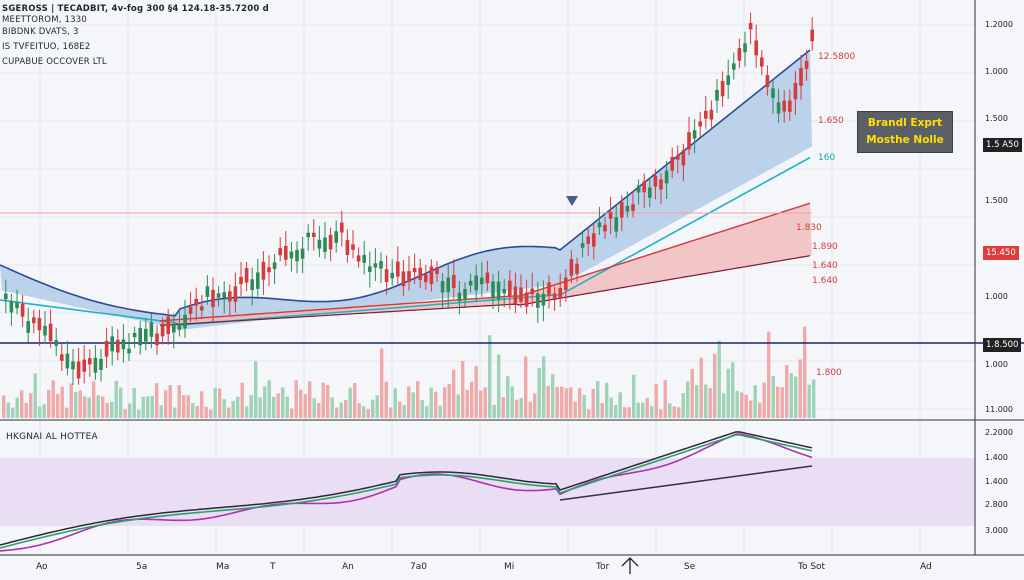 The image size is (1024, 580). I want to click on x-tick: Ad, so click(926, 567).